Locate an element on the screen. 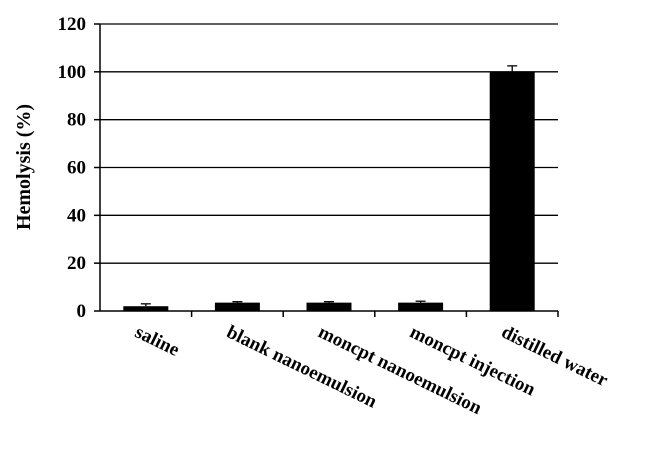 The height and width of the screenshot is (457, 668). y-tick-labels: 0 20 40 60 80 100 120 is located at coordinates (72, 168).